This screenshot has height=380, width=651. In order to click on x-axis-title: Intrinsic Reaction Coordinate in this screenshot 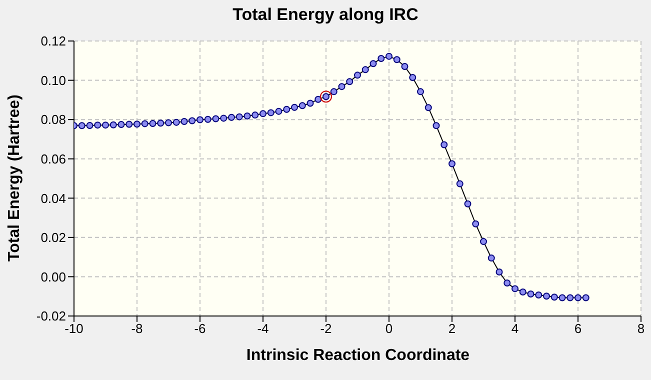, I will do `click(358, 356)`.